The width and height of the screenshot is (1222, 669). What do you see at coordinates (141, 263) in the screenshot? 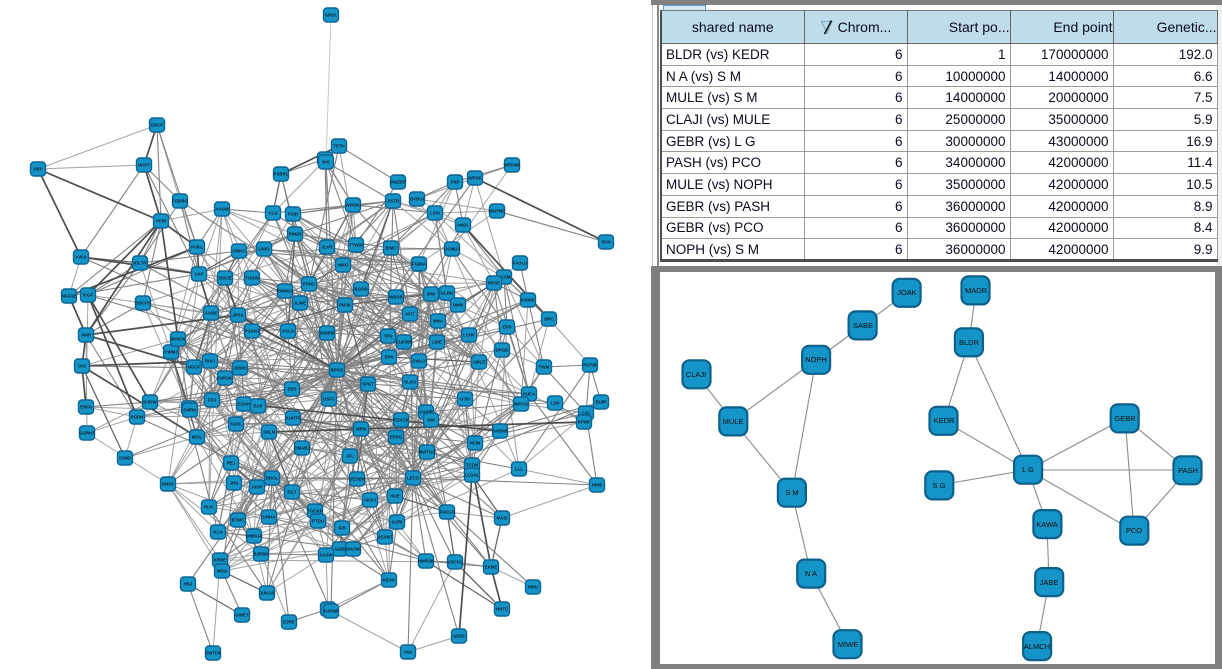
I see `svg-text: IOLTR` at bounding box center [141, 263].